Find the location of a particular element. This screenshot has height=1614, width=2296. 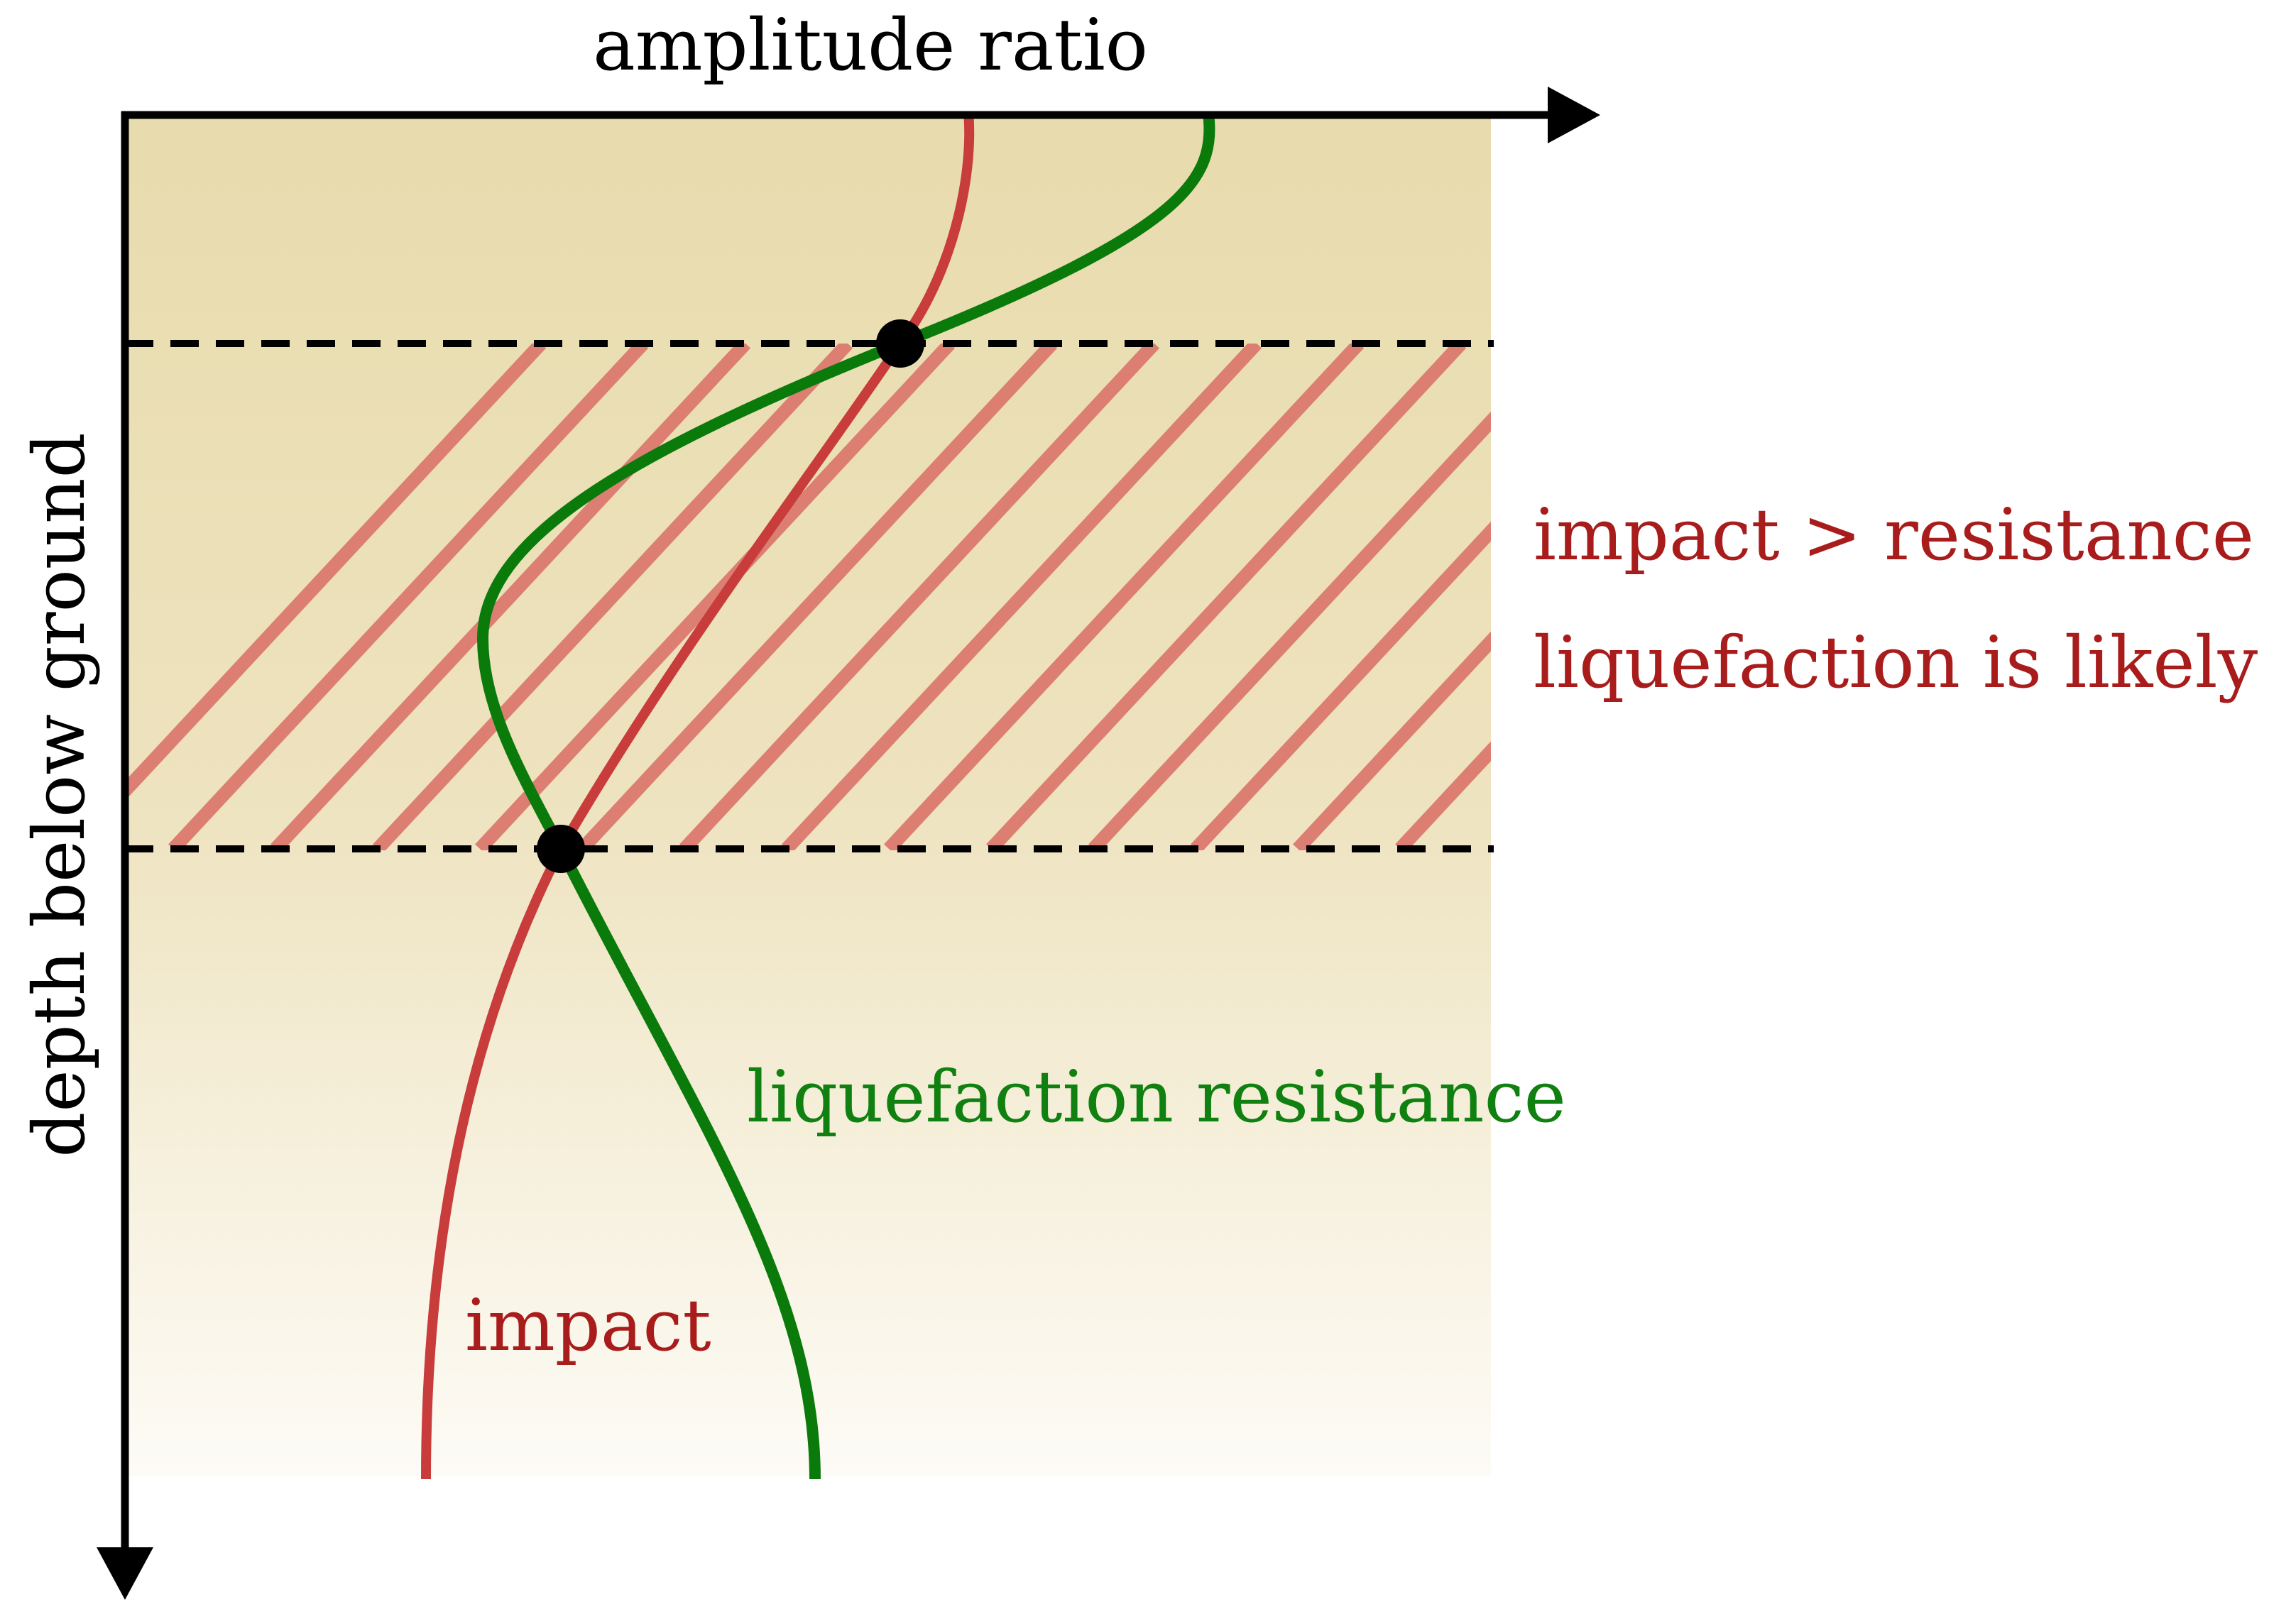

zone-conclusion-label: liquefaction is likely is located at coordinates (1896, 662).